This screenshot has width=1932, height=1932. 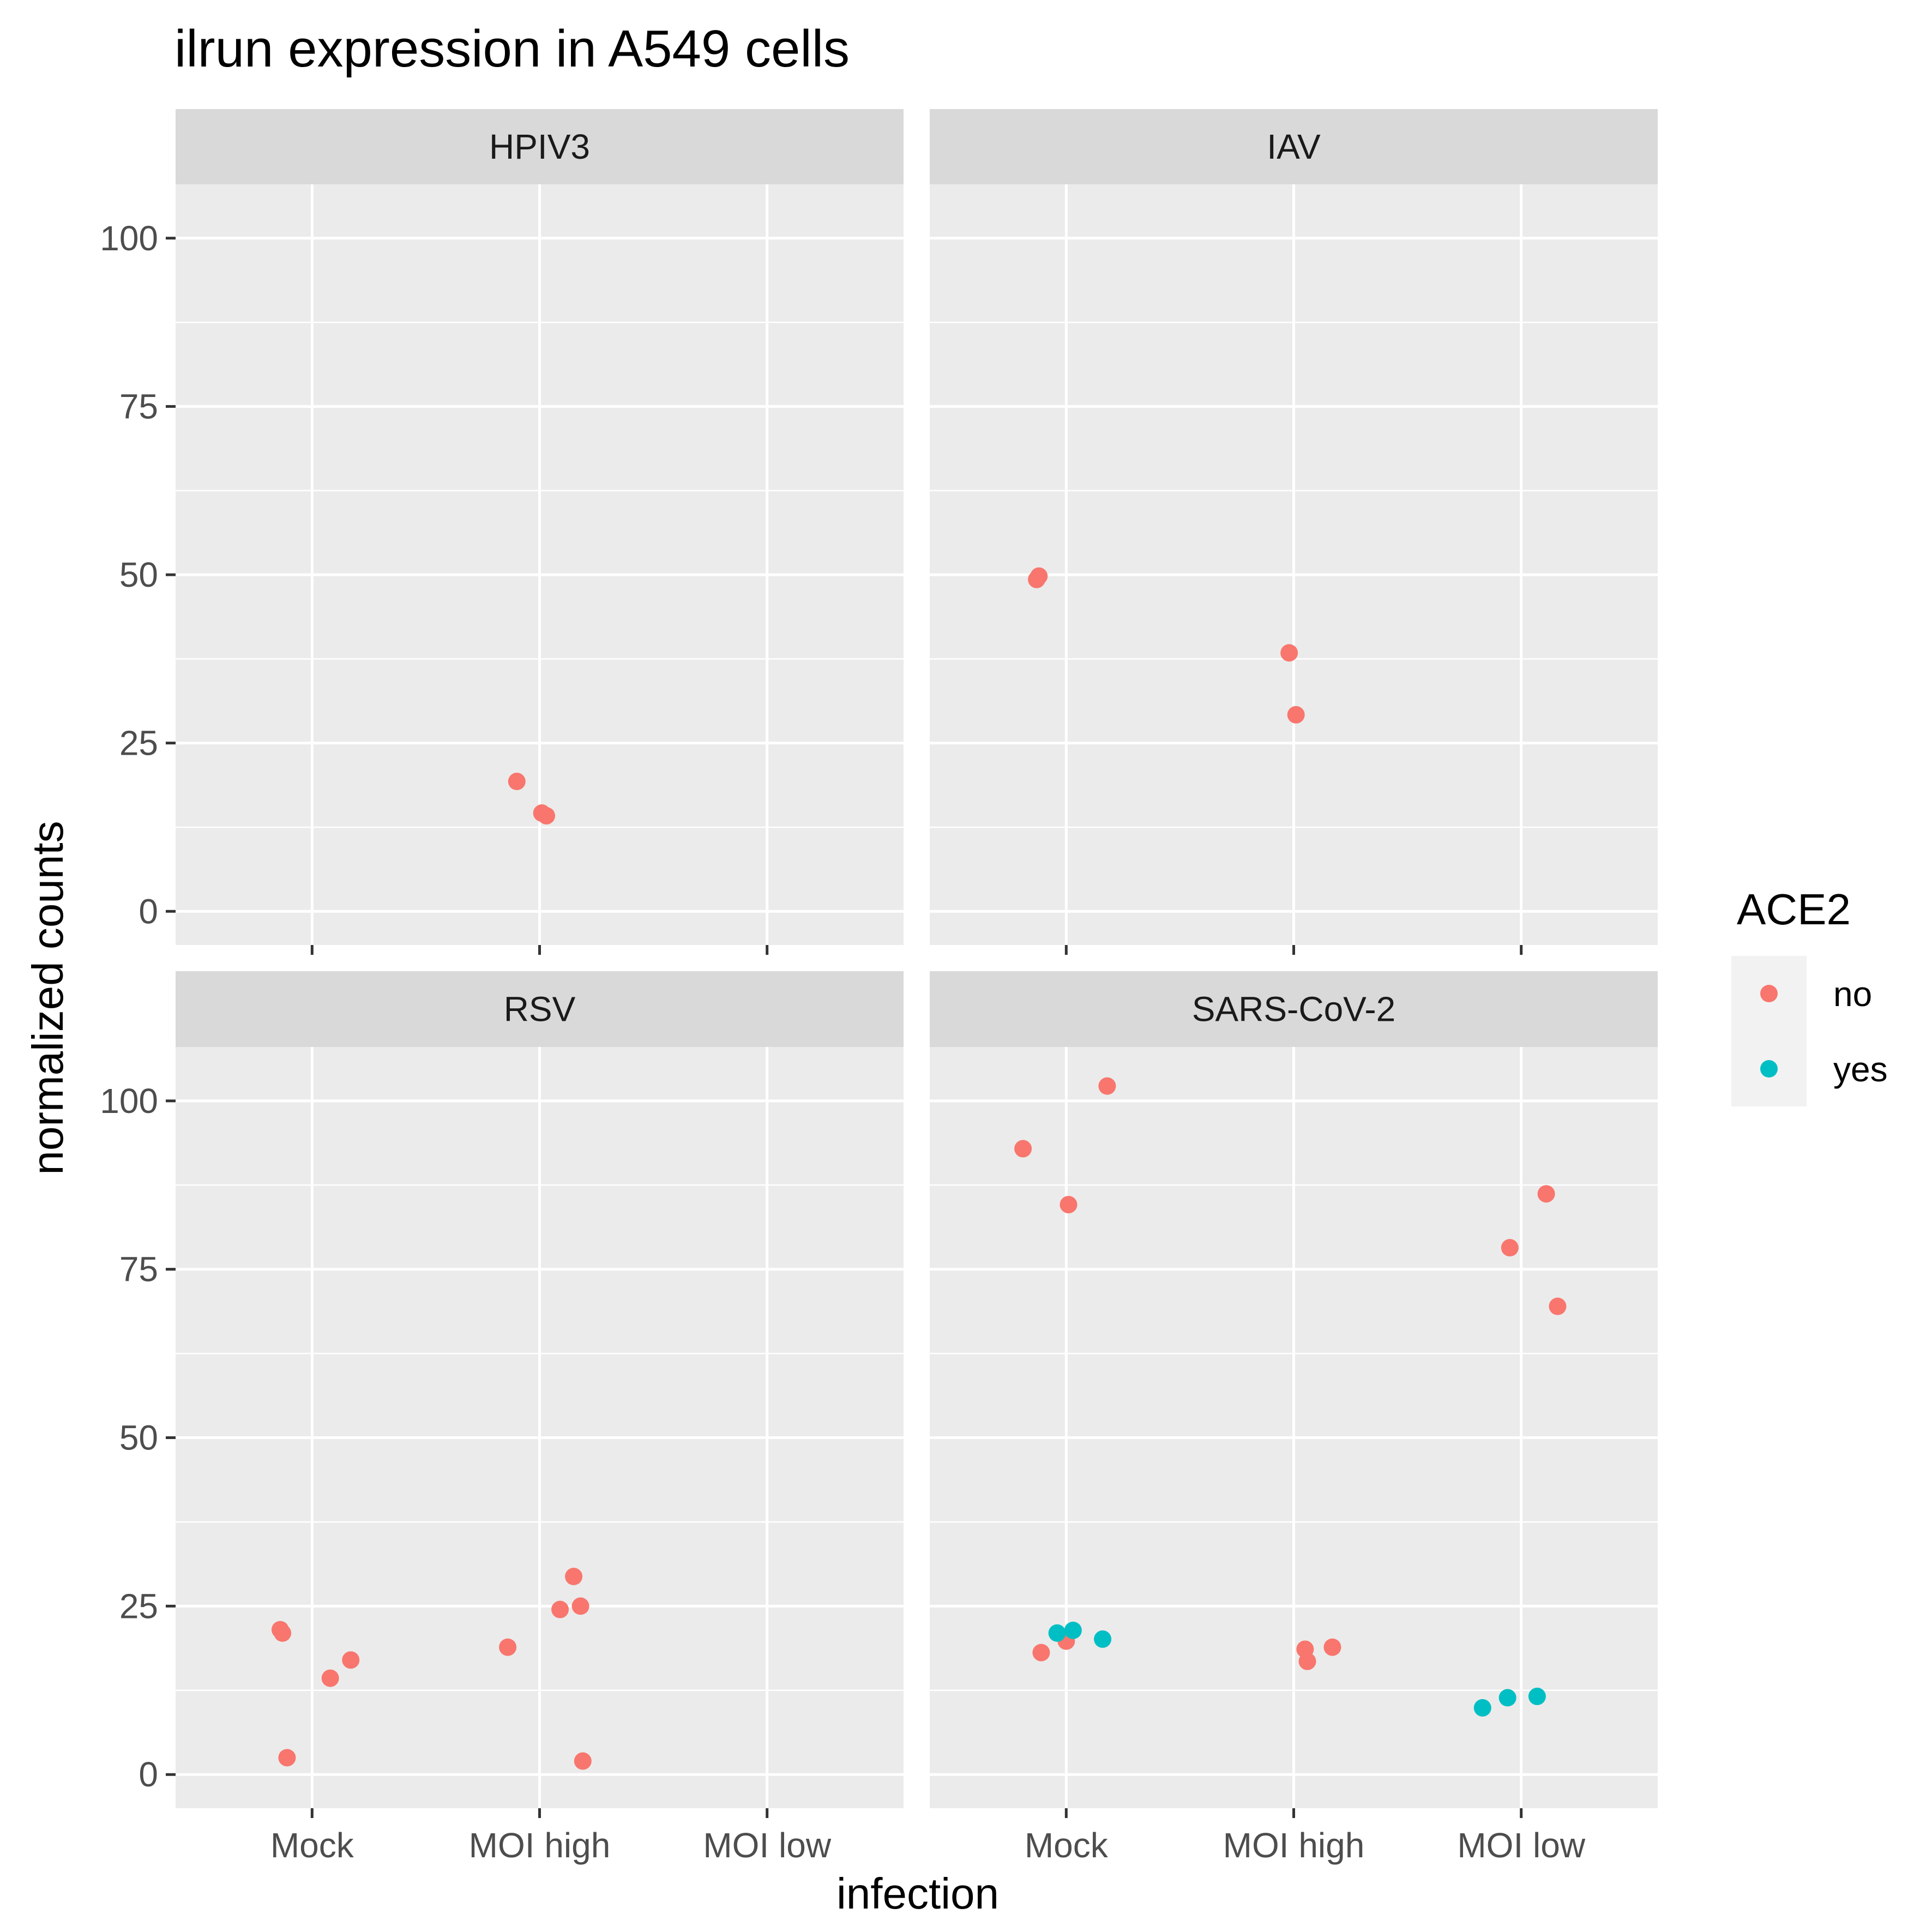 I want to click on y-axis-title: normalized counts, so click(x=47, y=998).